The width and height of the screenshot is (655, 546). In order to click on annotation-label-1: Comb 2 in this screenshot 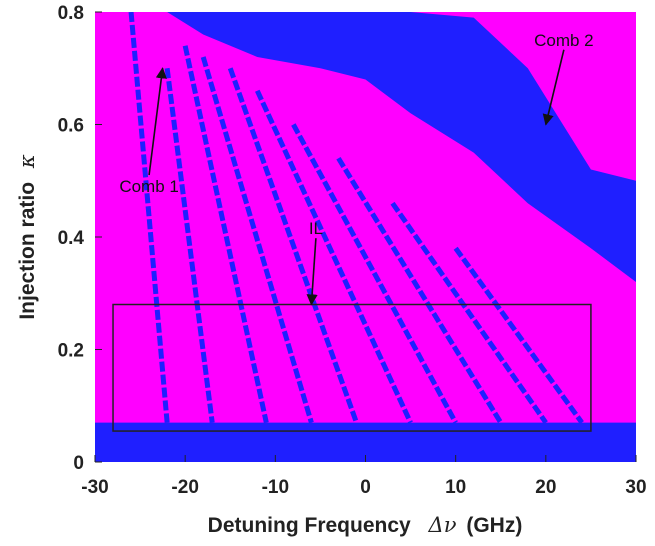, I will do `click(564, 40)`.